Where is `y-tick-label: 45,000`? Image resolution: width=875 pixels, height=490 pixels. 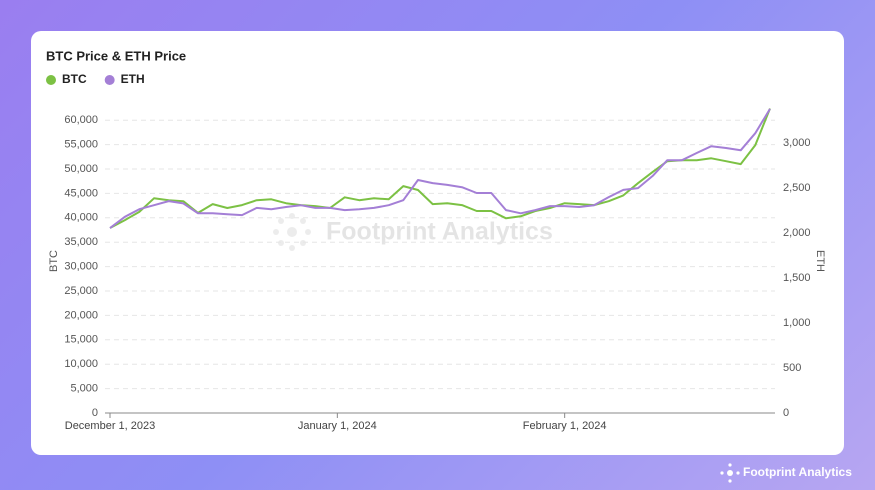 y-tick-label: 45,000 is located at coordinates (81, 193).